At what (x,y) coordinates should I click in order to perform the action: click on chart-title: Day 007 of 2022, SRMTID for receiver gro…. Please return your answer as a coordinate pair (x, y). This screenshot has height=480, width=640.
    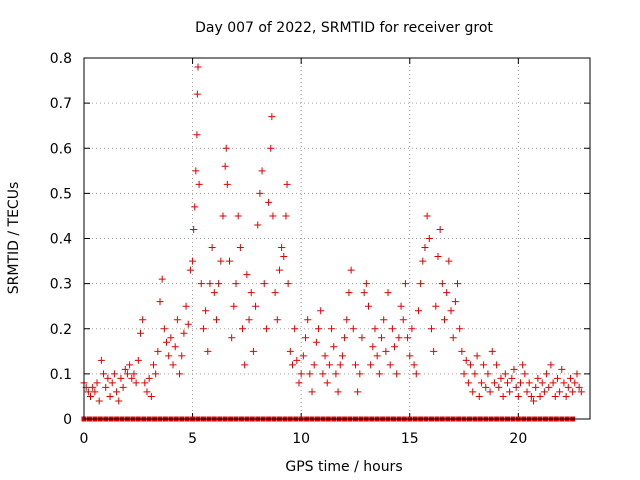
    Looking at the image, I should click on (344, 28).